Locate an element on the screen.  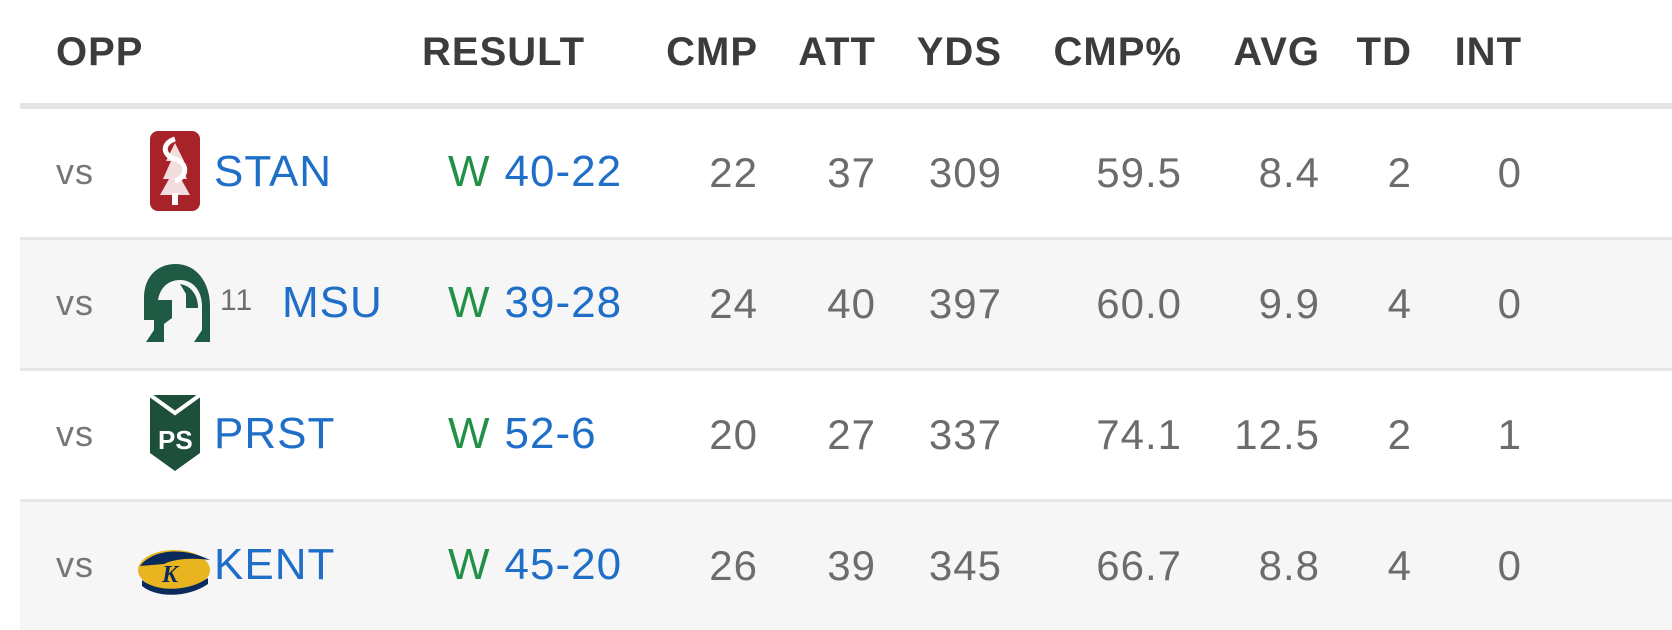
team-link-stan: STAN is located at coordinates (273, 171).